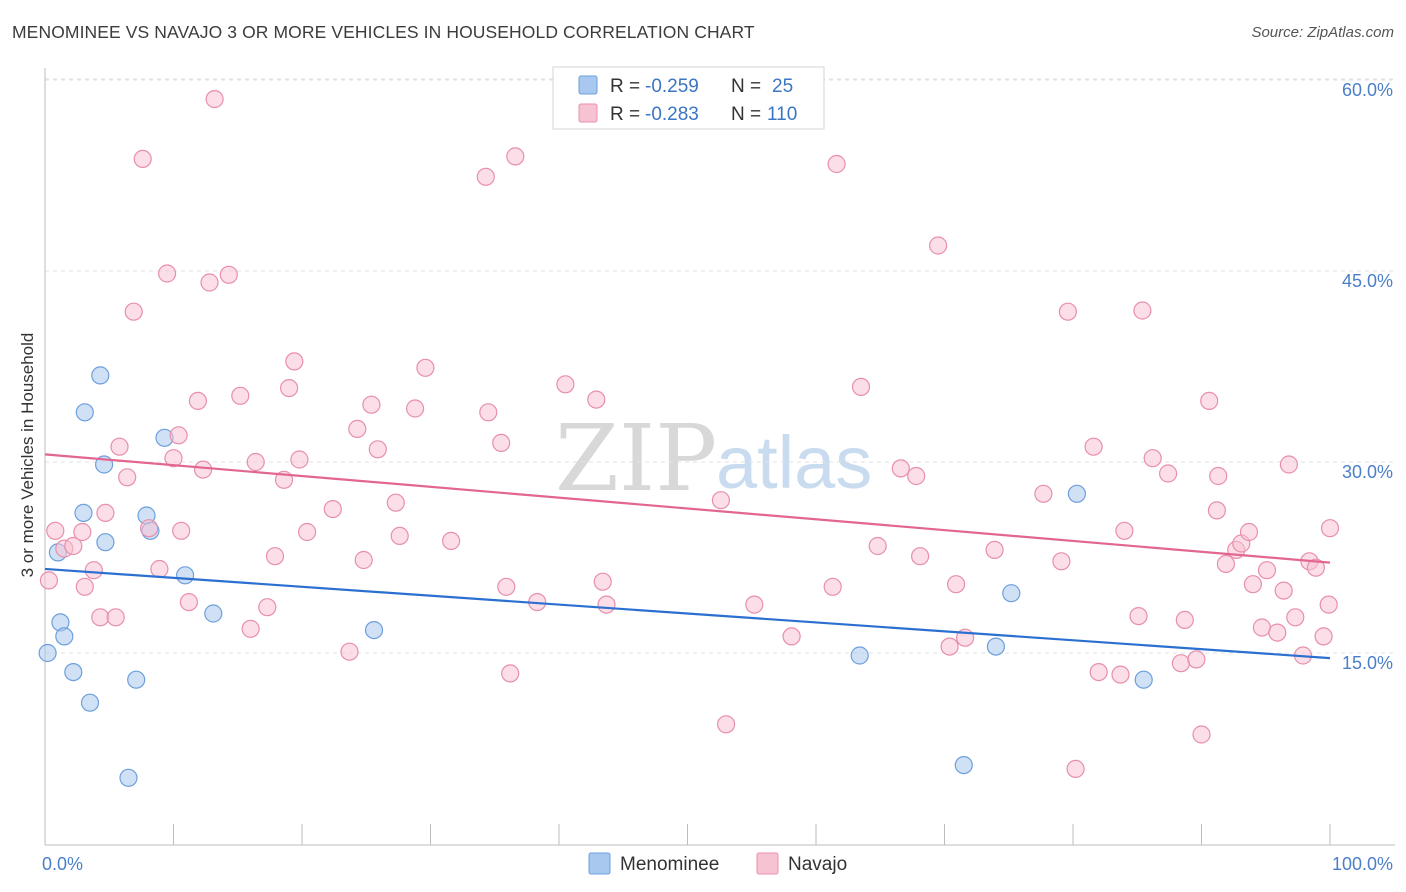  Describe the element at coordinates (687, 613) in the screenshot. I see `trend-line-menominee` at that location.